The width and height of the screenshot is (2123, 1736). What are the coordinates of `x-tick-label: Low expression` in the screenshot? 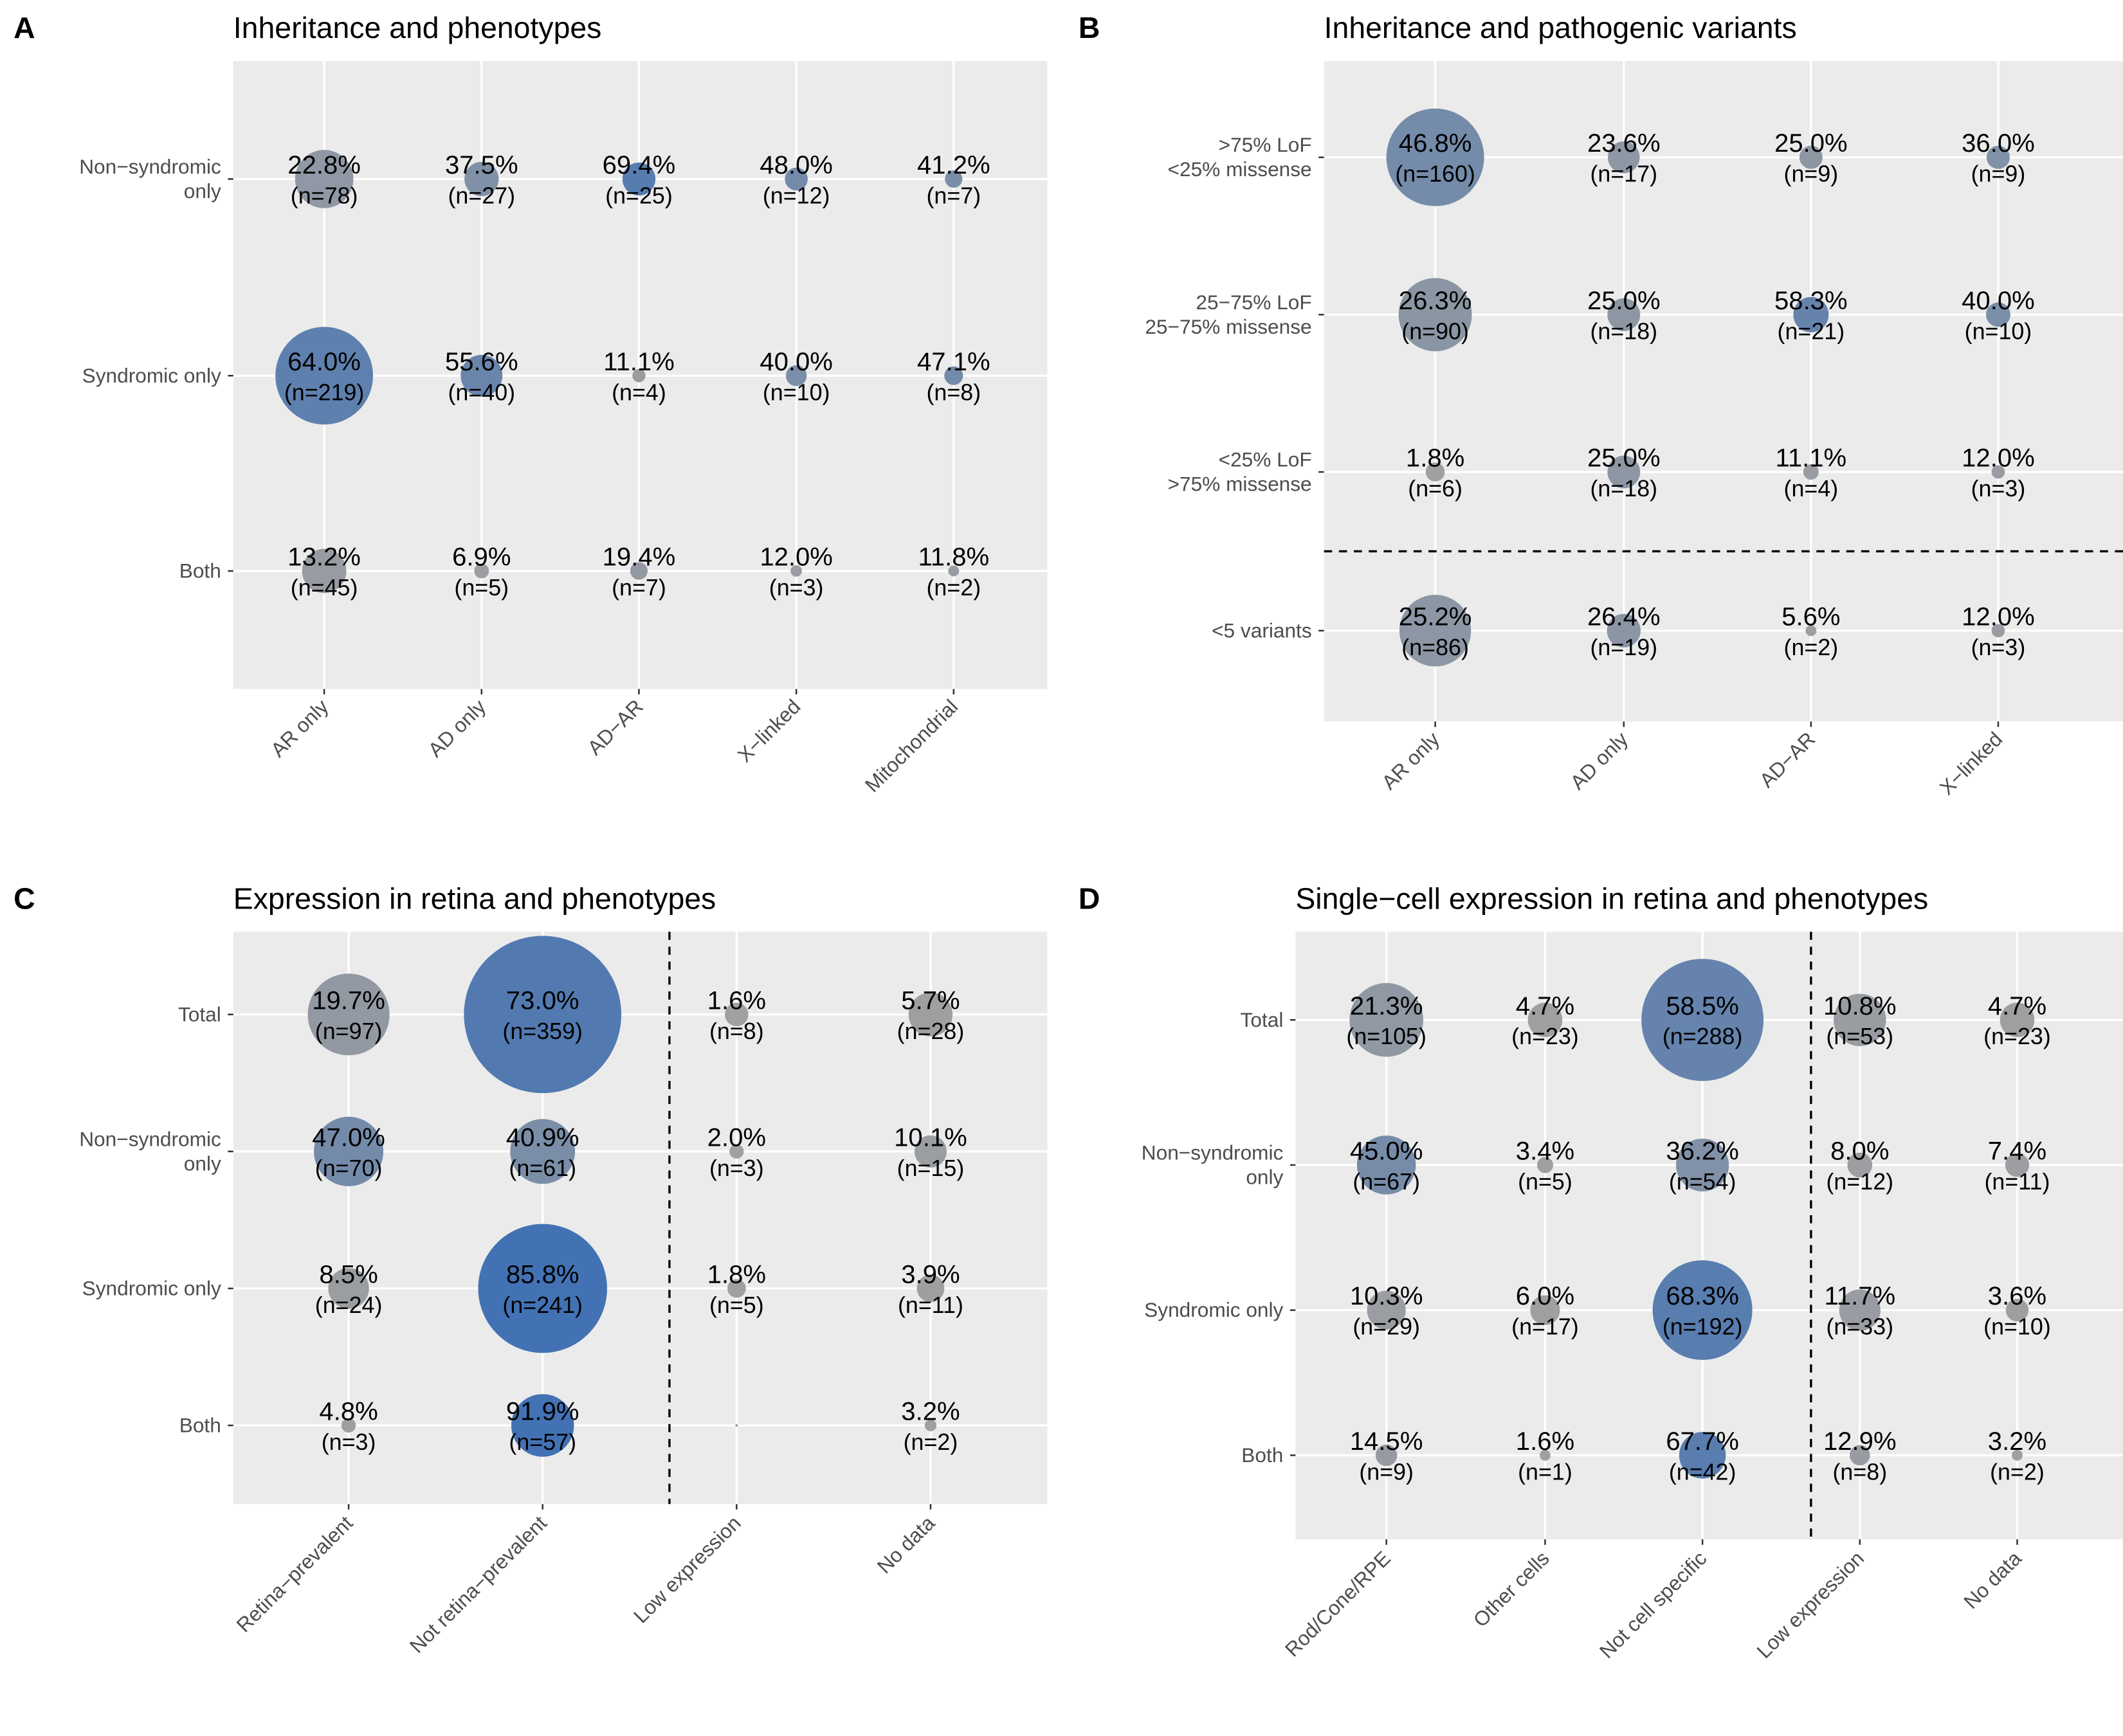 It's located at (1810, 1604).